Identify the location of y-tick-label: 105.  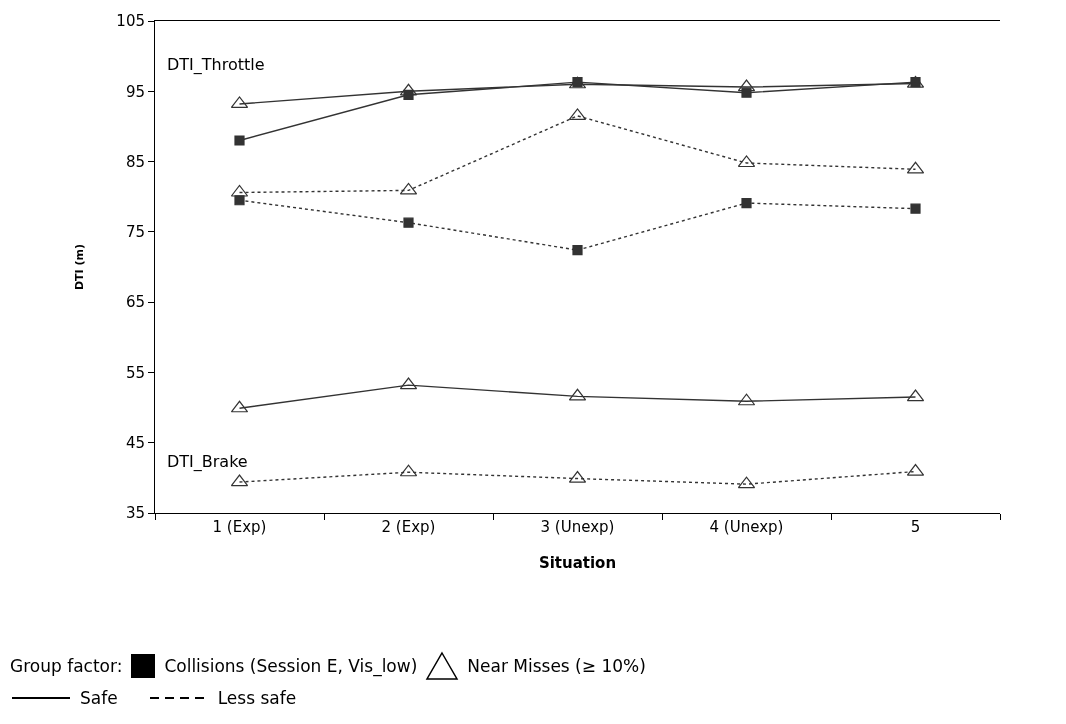
(130, 21).